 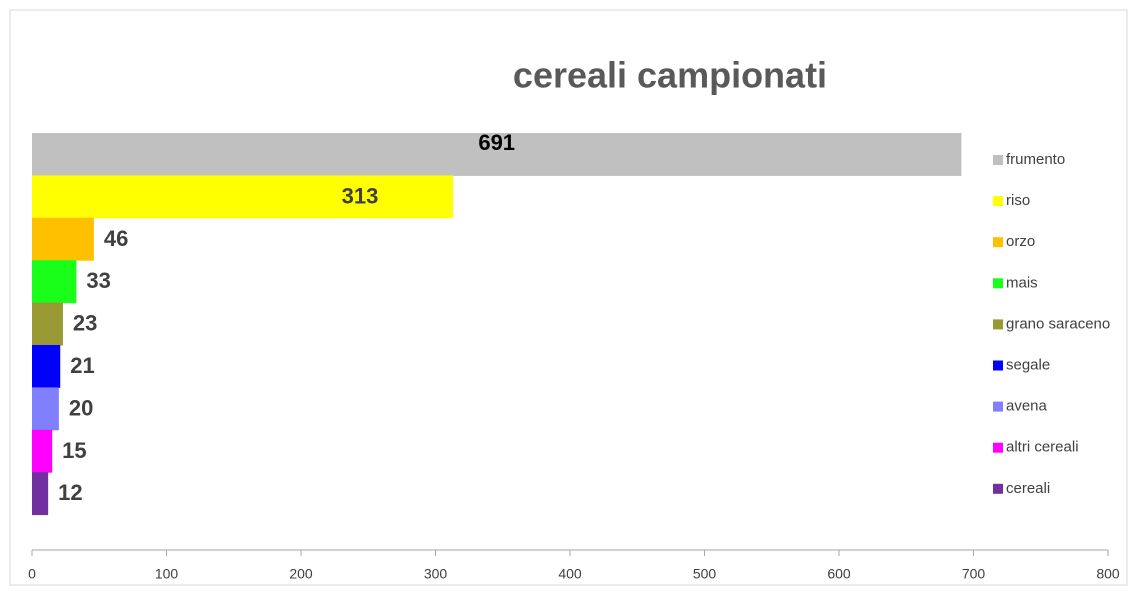 I want to click on legend-label: mais, so click(x=1022, y=282).